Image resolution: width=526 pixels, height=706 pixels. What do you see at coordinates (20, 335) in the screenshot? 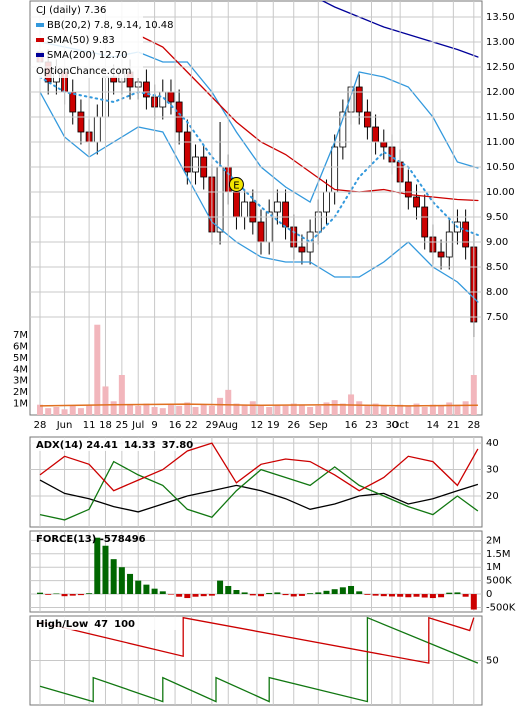
I see `y-tick-label: 7M` at bounding box center [20, 335].